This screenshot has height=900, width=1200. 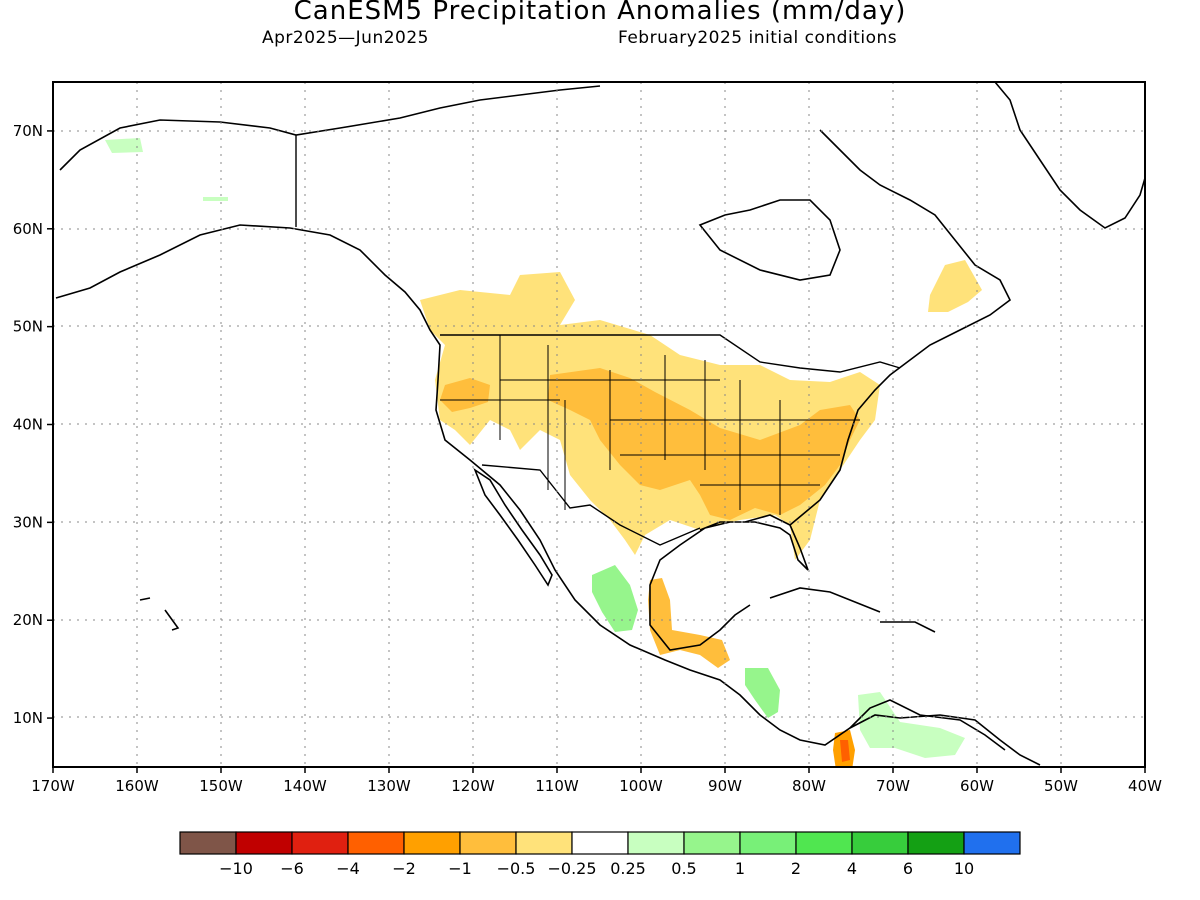 I want to click on wet-region-alaska-north, so click(x=124, y=145).